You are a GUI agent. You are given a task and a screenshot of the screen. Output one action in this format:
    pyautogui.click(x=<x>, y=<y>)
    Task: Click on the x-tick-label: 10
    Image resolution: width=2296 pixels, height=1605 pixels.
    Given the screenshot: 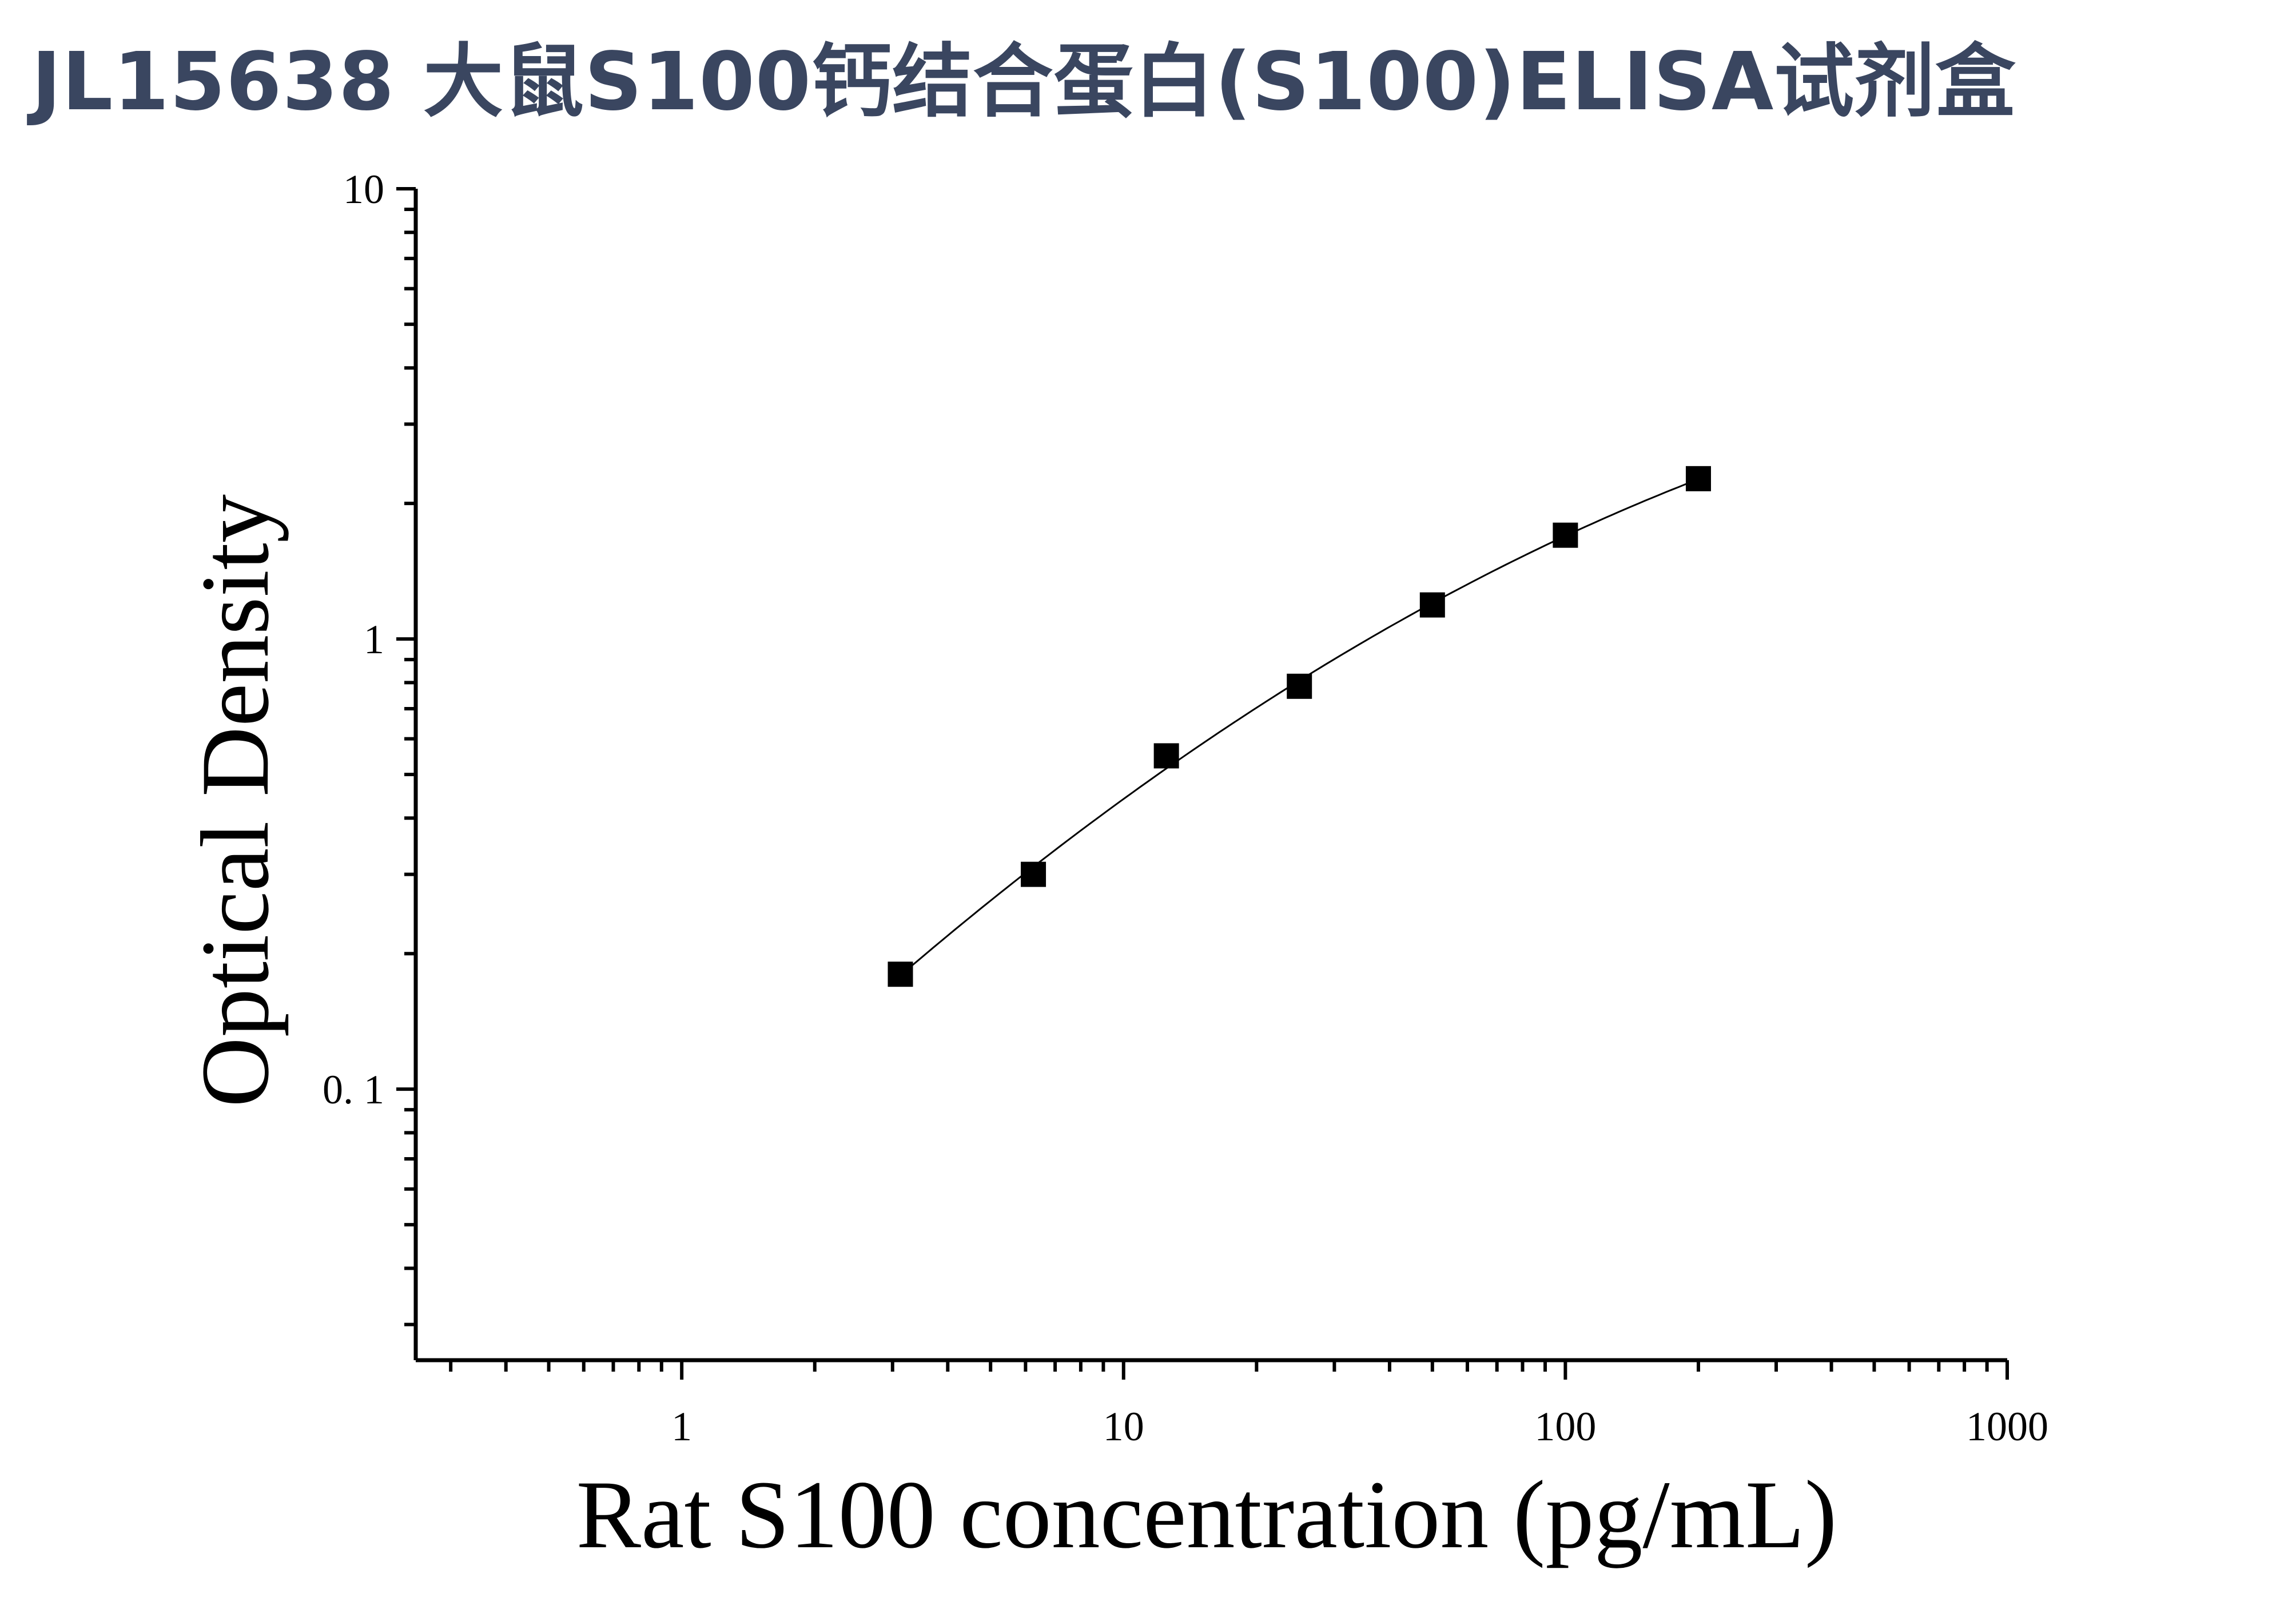 What is the action you would take?
    pyautogui.click(x=1123, y=1426)
    